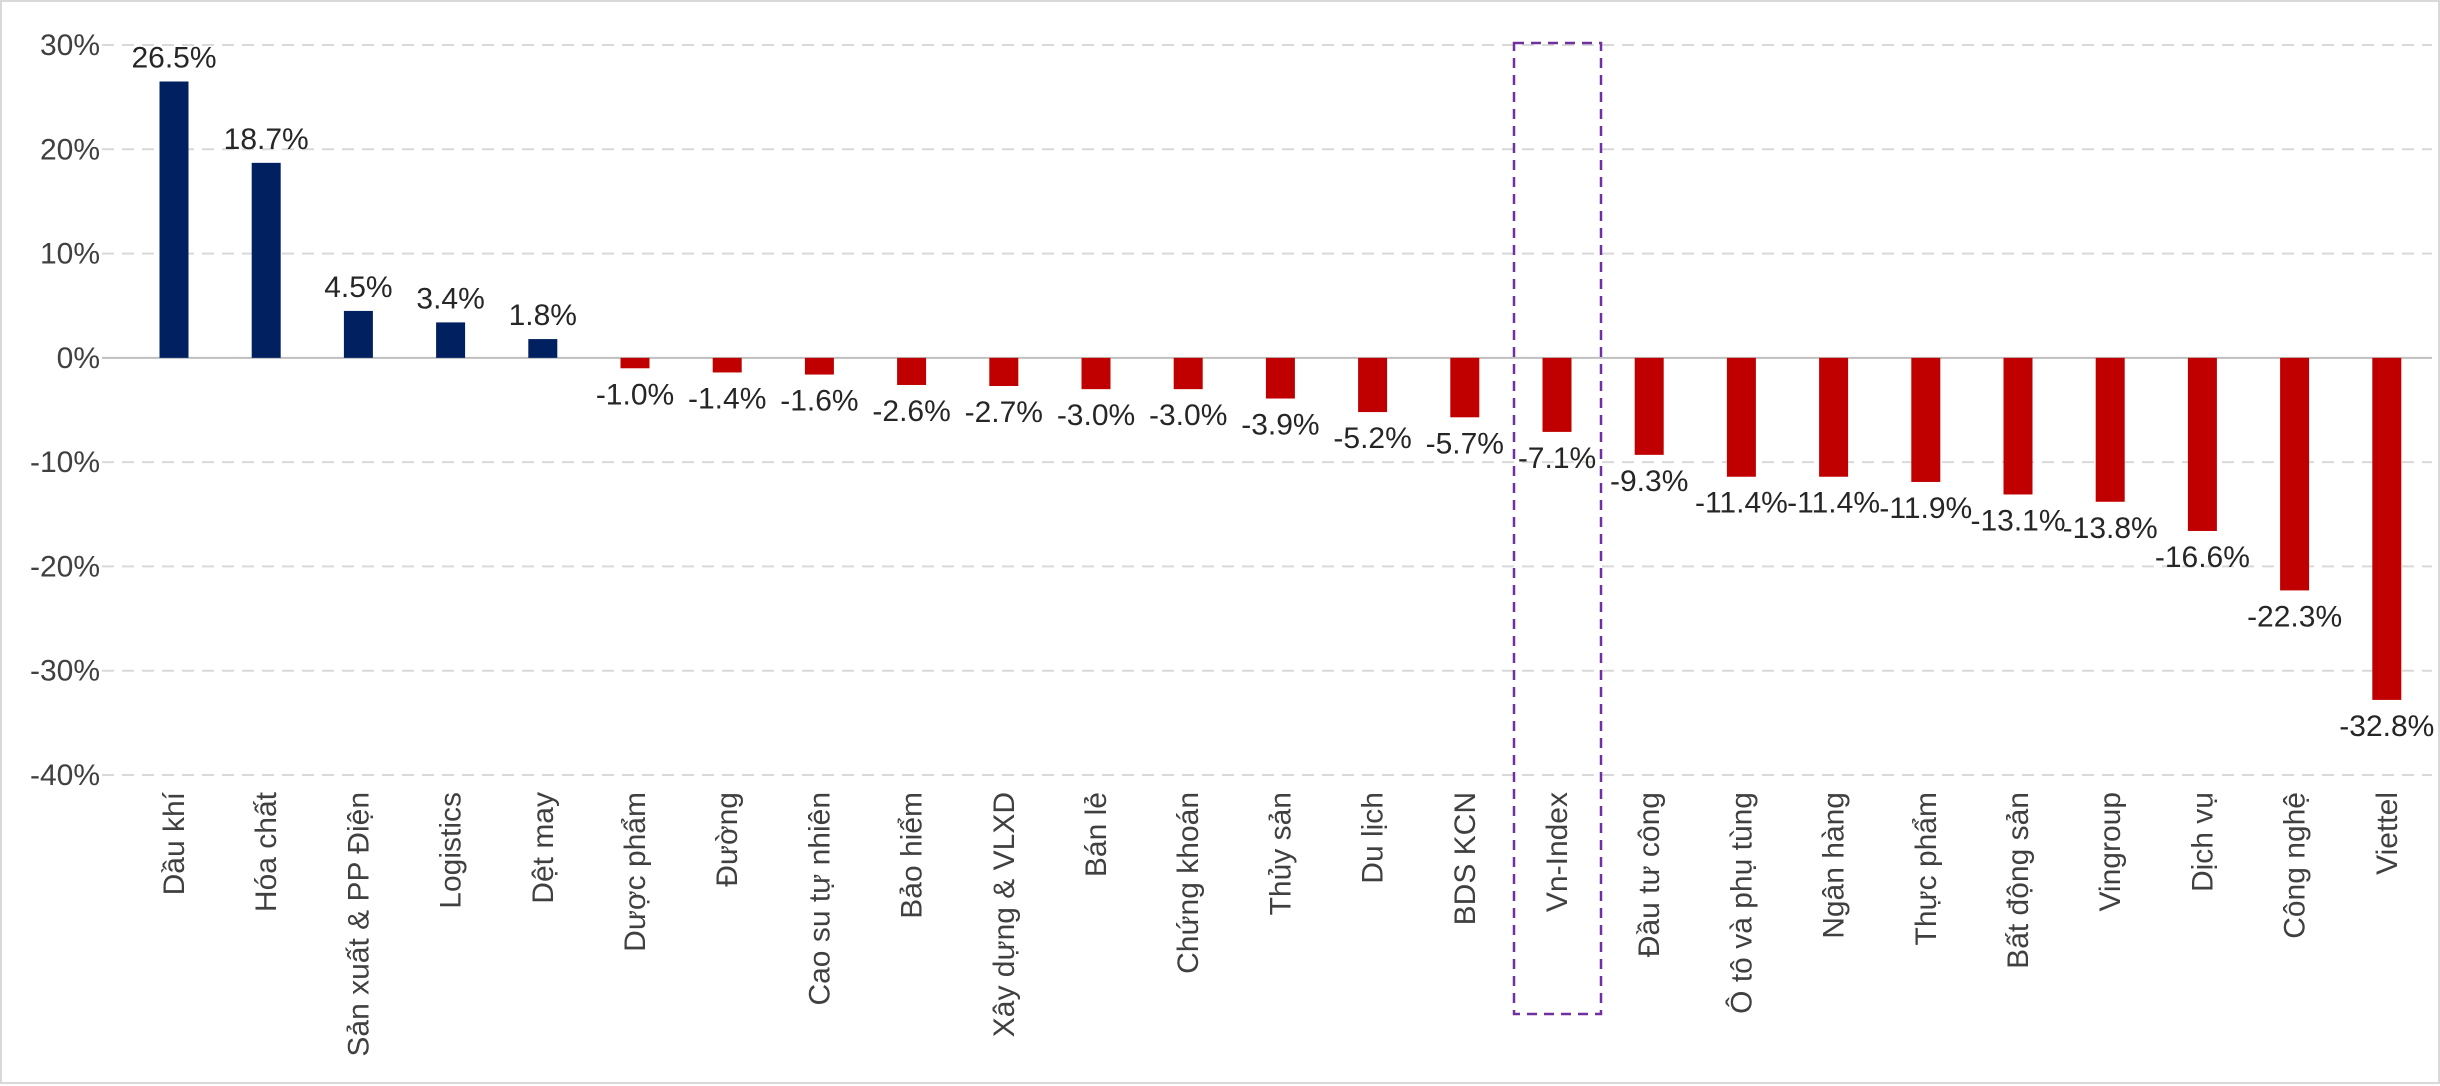 The image size is (2440, 1086). What do you see at coordinates (65, 566) in the screenshot?
I see `y-tick-label: -20%` at bounding box center [65, 566].